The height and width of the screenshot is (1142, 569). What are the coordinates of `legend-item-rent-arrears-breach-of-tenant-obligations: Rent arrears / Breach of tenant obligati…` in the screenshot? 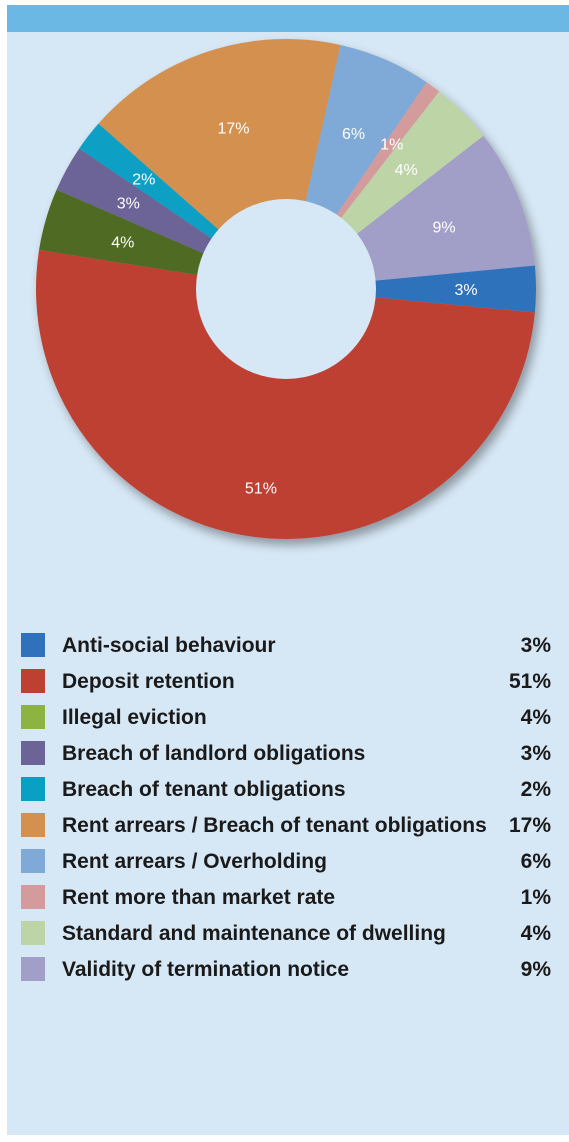 It's located at (286, 825).